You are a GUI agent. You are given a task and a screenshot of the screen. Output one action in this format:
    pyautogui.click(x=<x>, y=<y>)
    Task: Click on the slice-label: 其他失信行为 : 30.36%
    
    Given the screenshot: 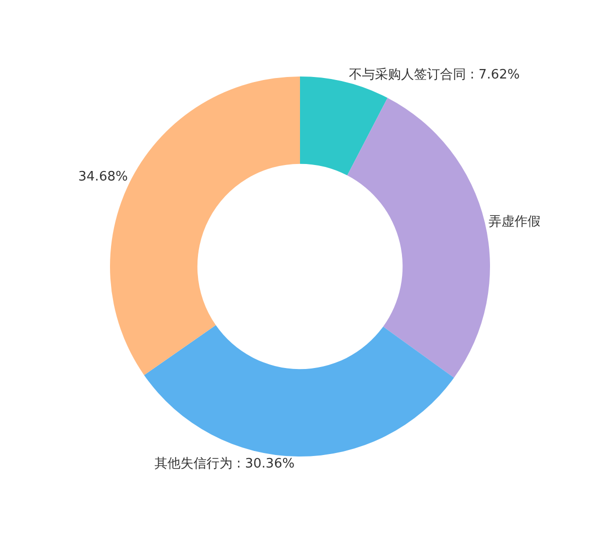 What is the action you would take?
    pyautogui.click(x=224, y=464)
    